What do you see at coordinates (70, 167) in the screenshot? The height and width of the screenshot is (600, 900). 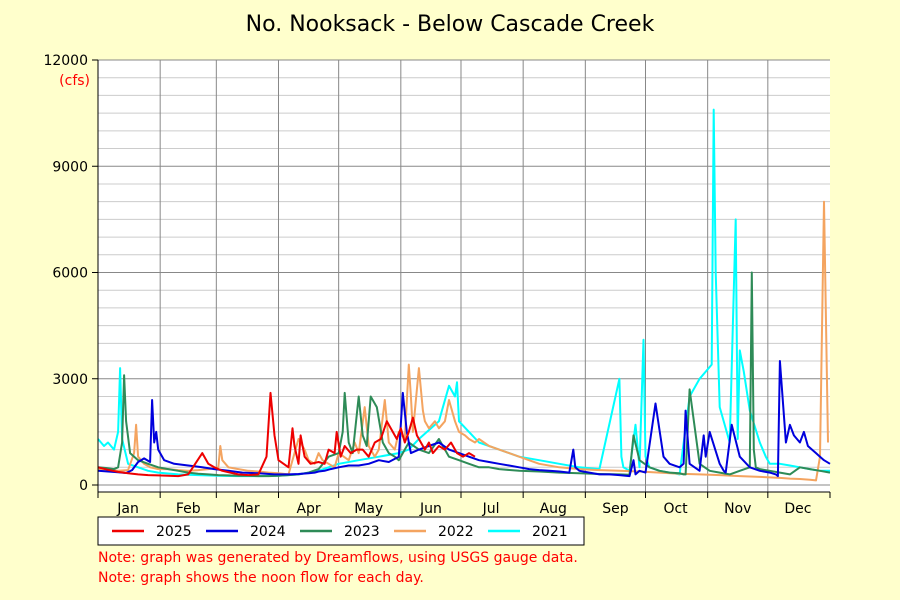 I see `y-tick-label: 9000` at bounding box center [70, 167].